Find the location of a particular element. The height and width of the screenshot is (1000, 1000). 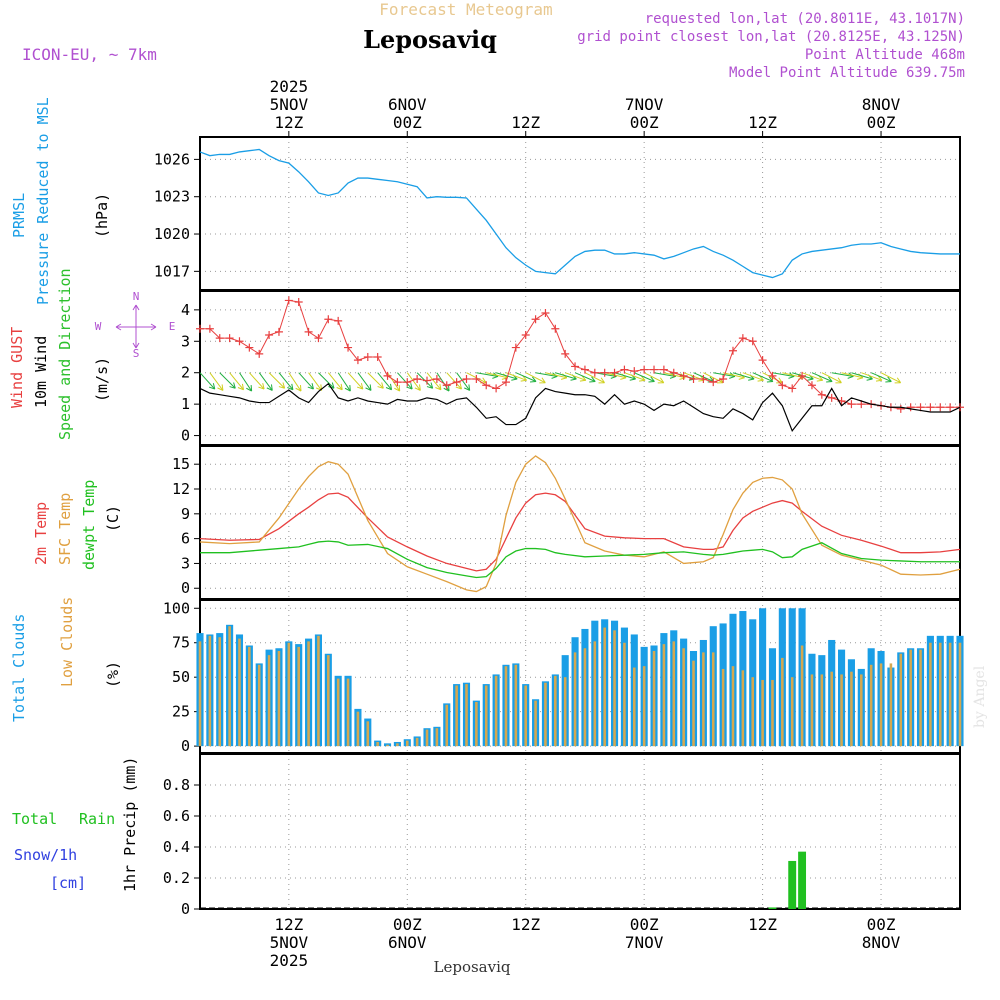

ytick-label-pressure: 1020 is located at coordinates (172, 234).